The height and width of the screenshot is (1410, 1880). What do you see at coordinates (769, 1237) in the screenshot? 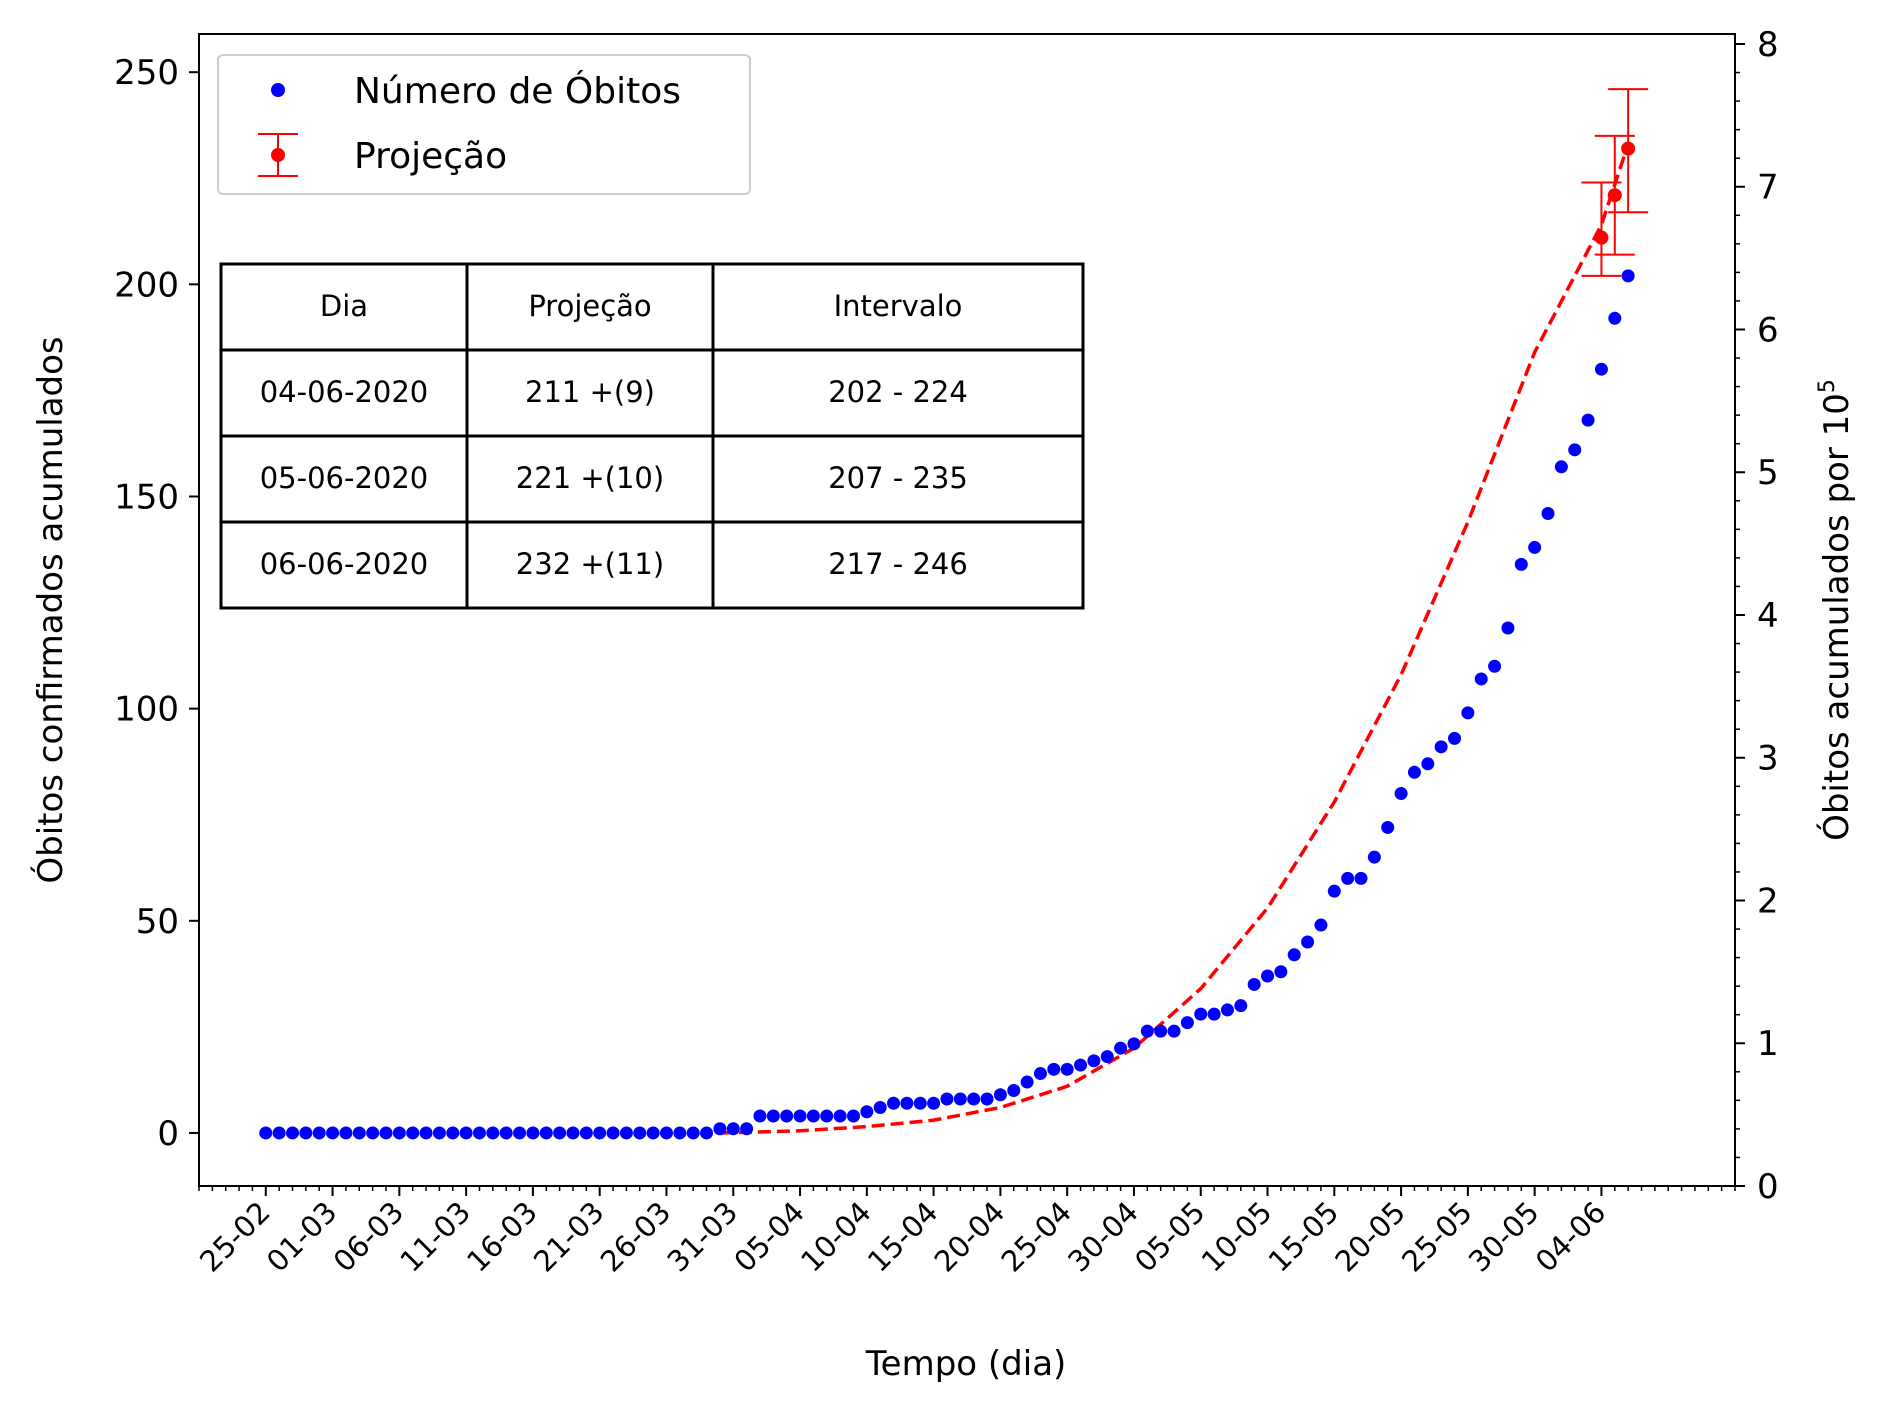
I see `x-tick-label: 05-04` at bounding box center [769, 1237].